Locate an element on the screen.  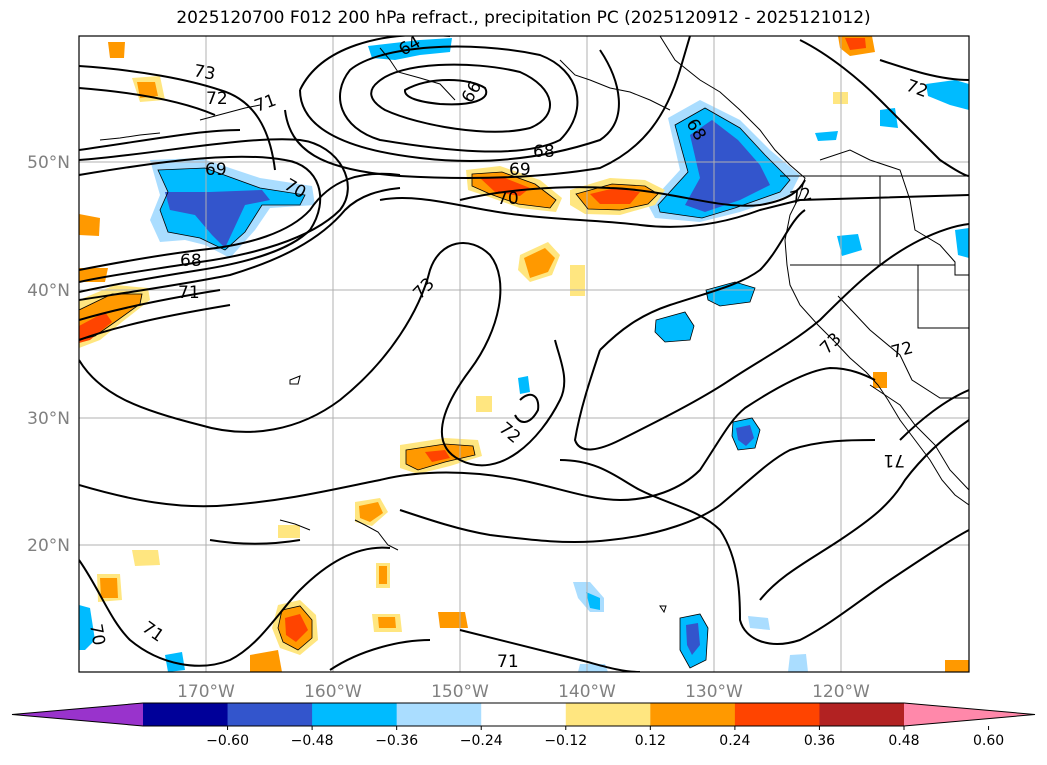
lon-label: 160°W is located at coordinates (333, 692).